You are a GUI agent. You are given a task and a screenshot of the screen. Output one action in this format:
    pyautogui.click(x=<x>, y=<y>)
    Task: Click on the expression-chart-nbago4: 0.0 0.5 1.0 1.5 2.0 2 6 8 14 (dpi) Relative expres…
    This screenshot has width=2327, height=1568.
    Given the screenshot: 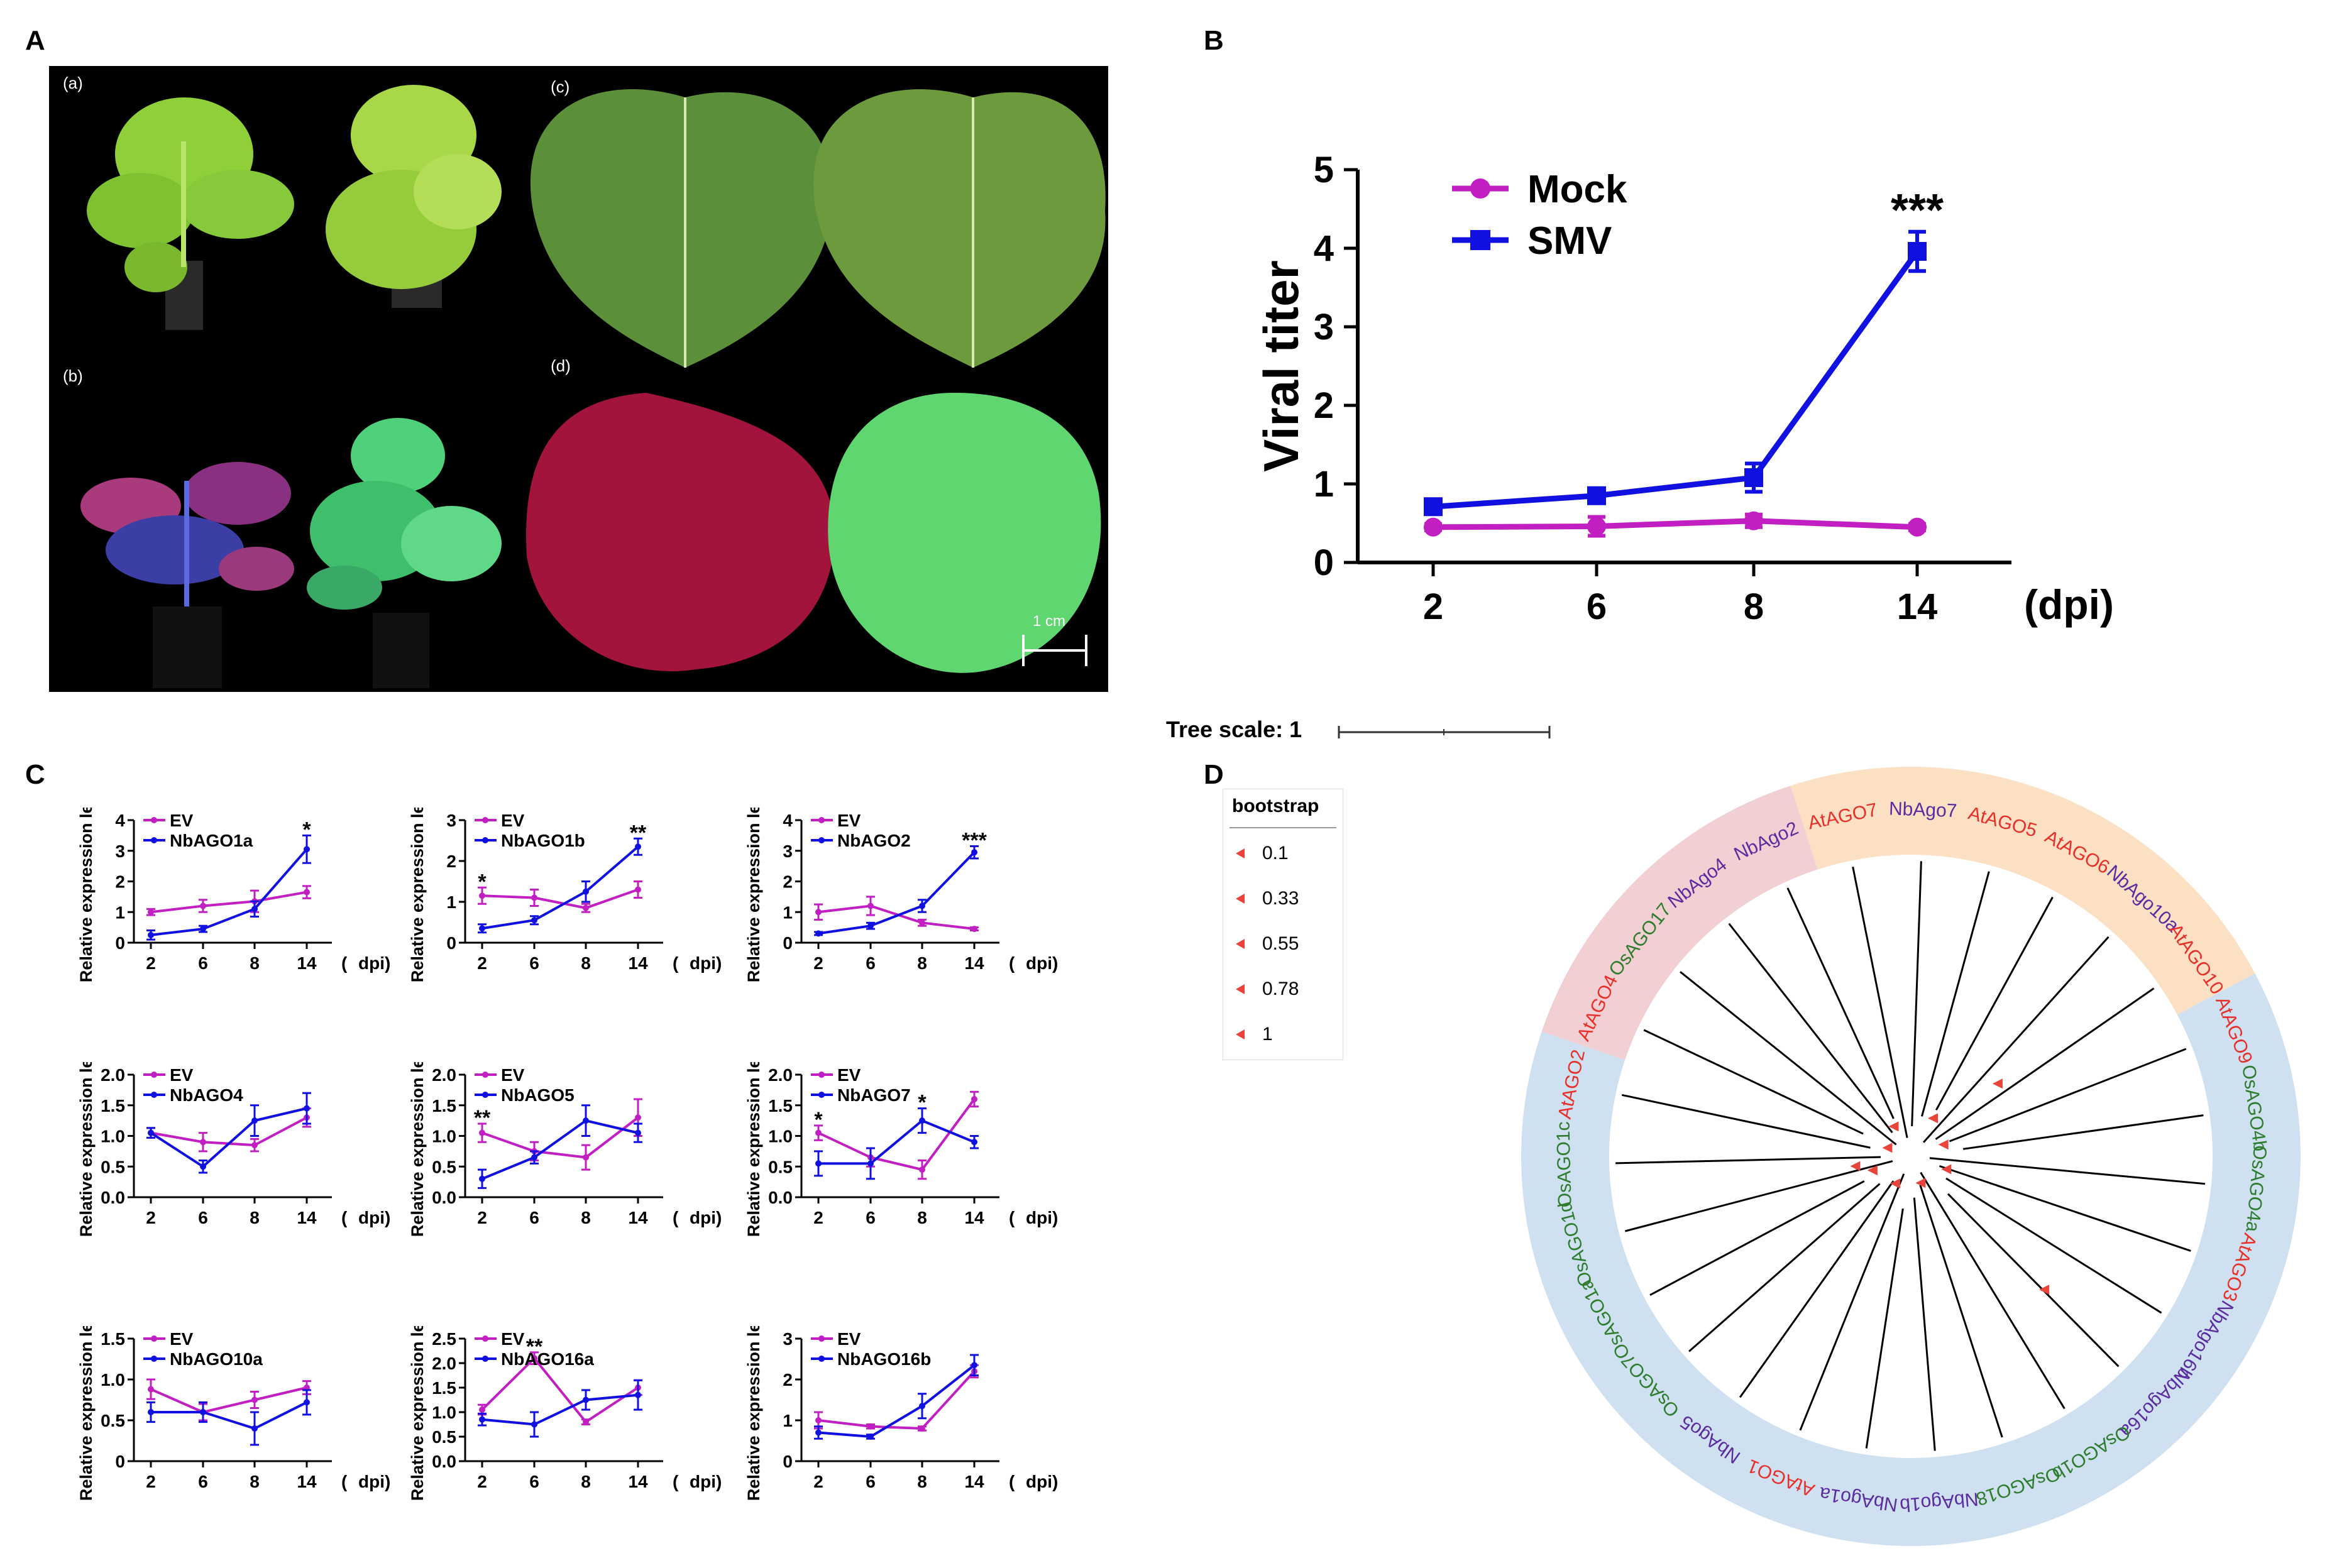 What is the action you would take?
    pyautogui.click(x=233, y=1149)
    